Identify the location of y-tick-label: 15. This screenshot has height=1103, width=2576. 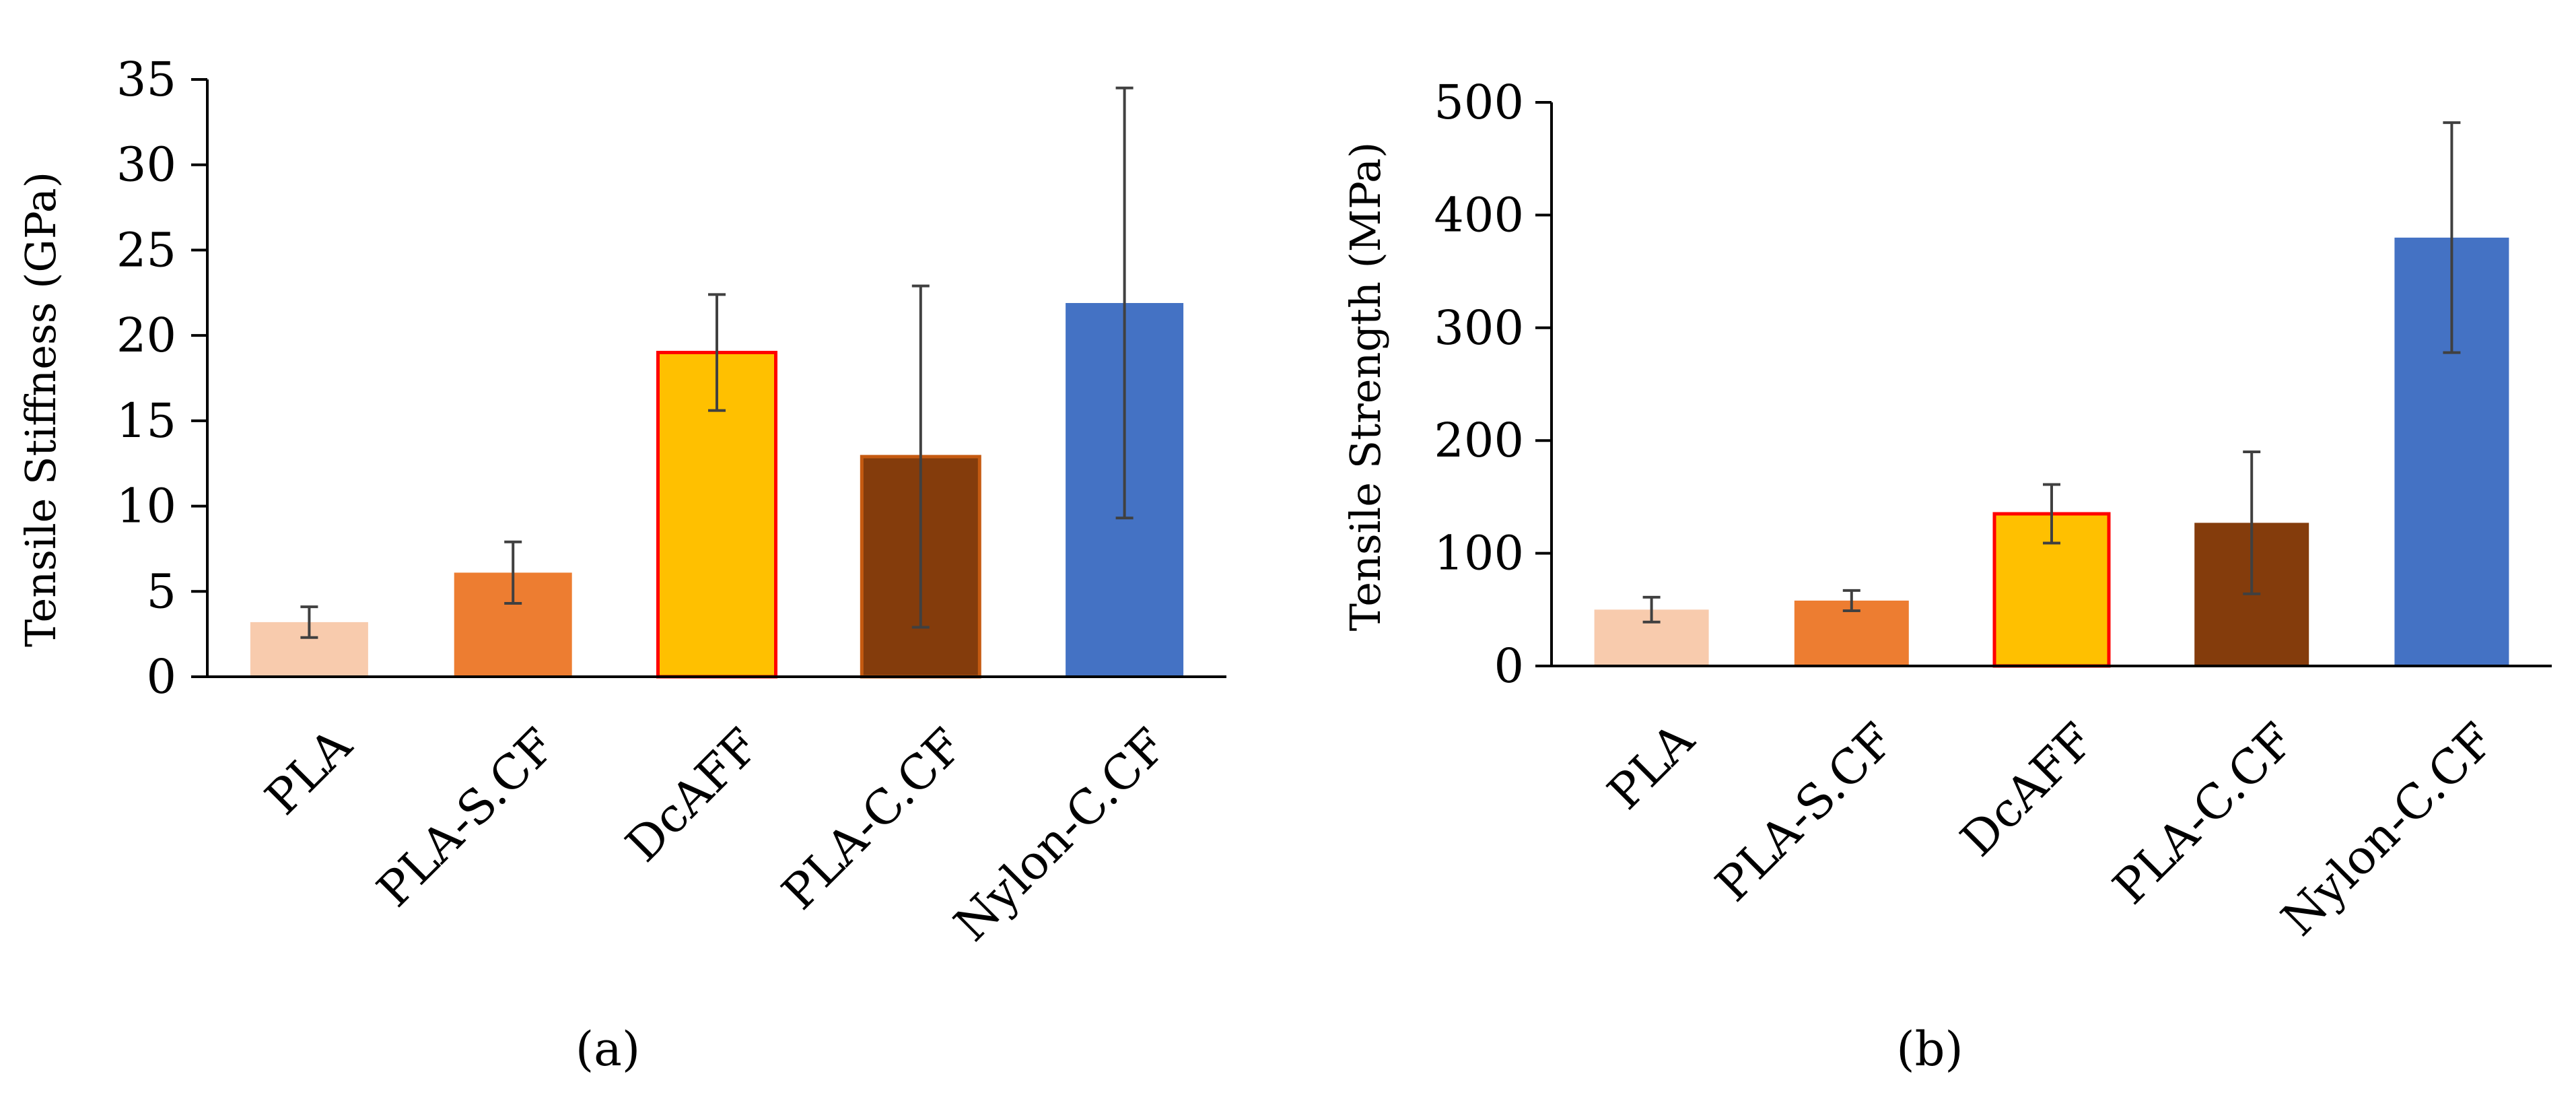
(146, 421).